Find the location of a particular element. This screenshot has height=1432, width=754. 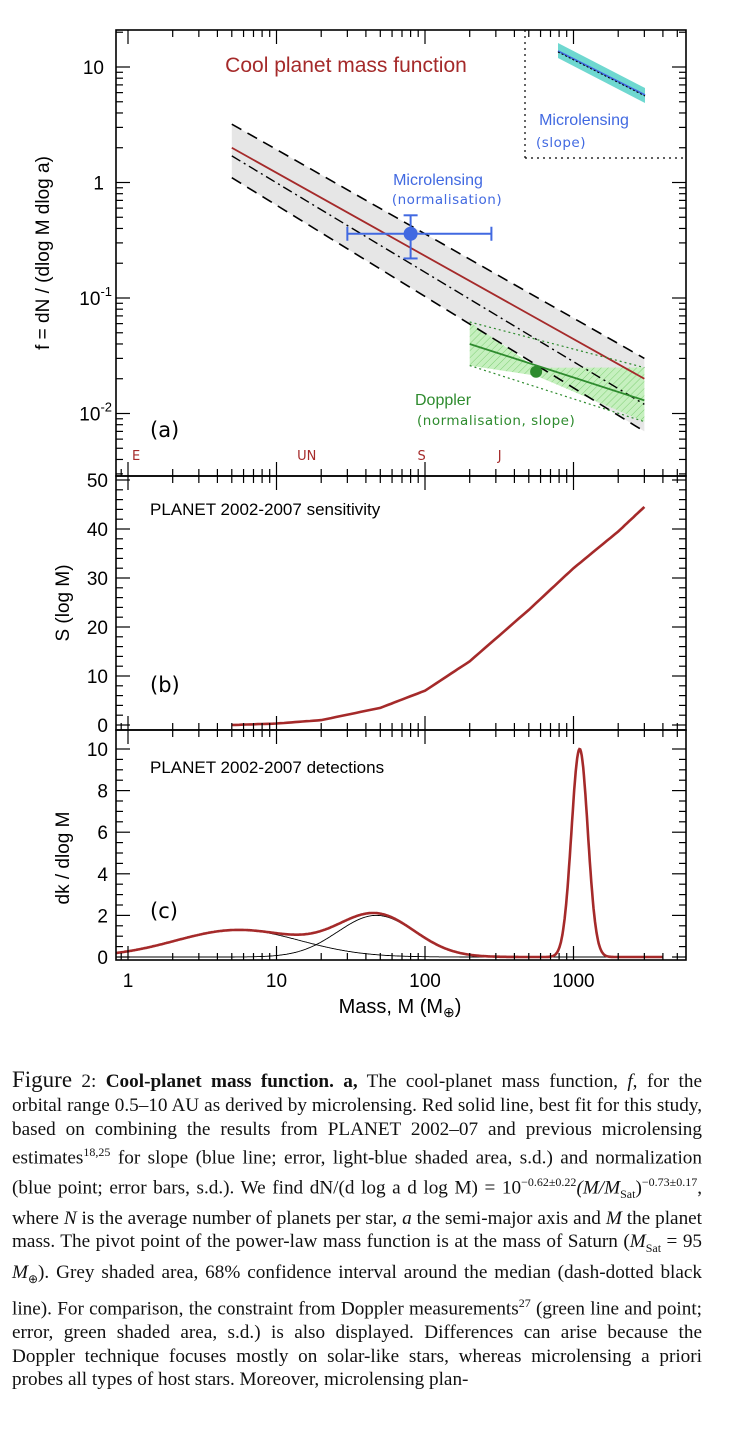

panel-c-ytick-label: 0 is located at coordinates (102, 958).